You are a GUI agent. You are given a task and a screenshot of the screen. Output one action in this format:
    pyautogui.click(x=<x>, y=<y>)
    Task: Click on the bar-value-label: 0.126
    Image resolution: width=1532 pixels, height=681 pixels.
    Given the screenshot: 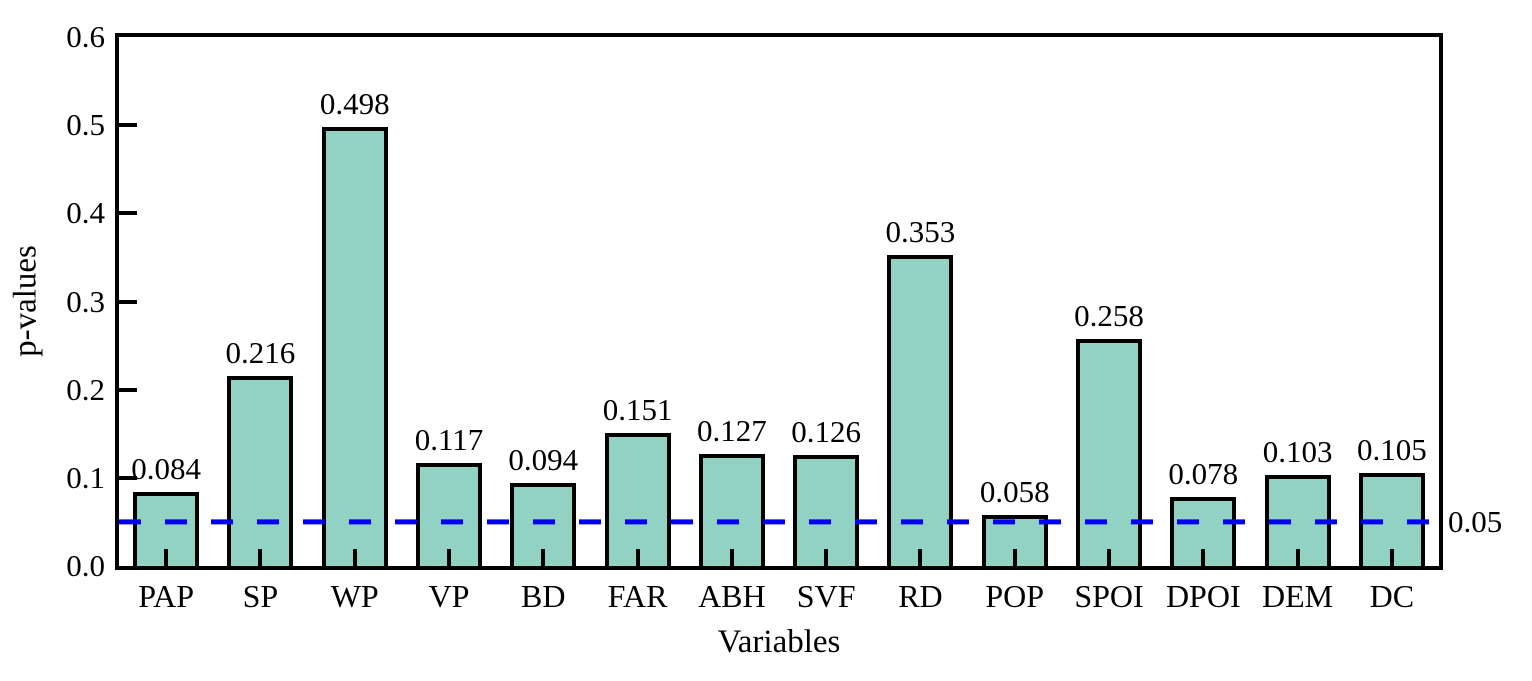 What is the action you would take?
    pyautogui.click(x=826, y=431)
    